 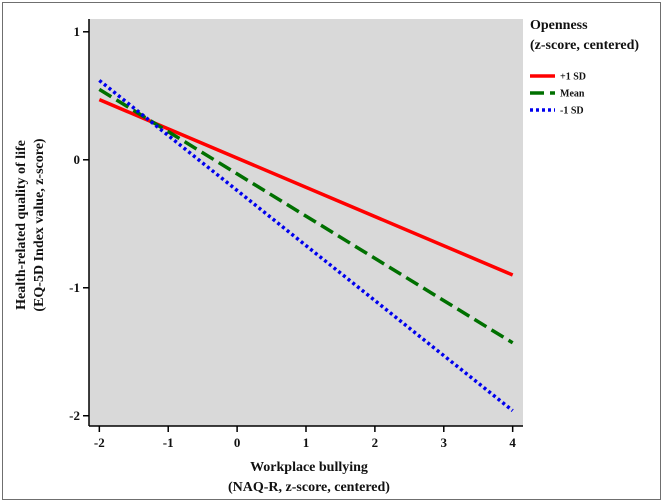 What do you see at coordinates (77, 159) in the screenshot?
I see `y-tick-label-2: 0` at bounding box center [77, 159].